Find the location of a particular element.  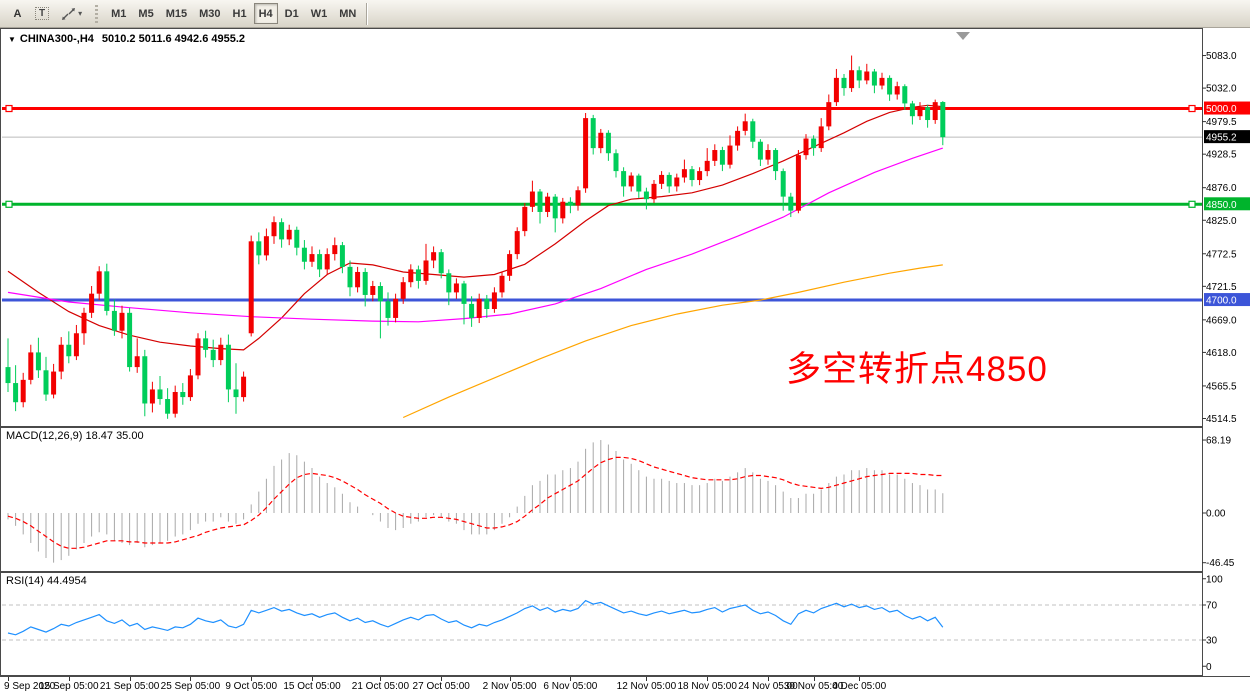

timeframe-mn-button: MN is located at coordinates (348, 13).